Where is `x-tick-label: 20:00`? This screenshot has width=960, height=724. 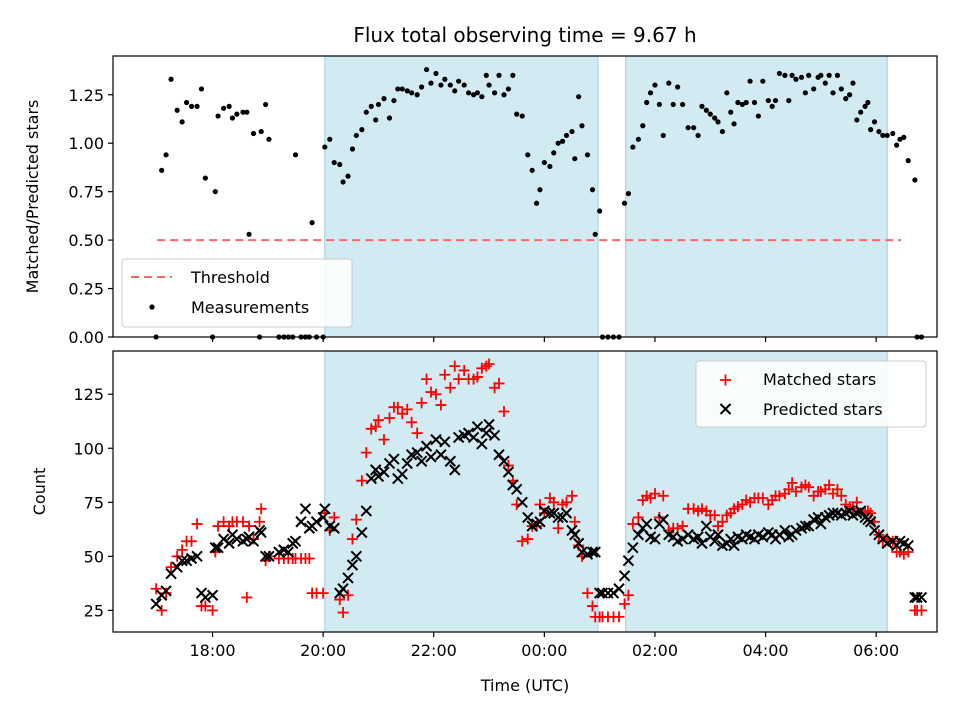 x-tick-label: 20:00 is located at coordinates (323, 650).